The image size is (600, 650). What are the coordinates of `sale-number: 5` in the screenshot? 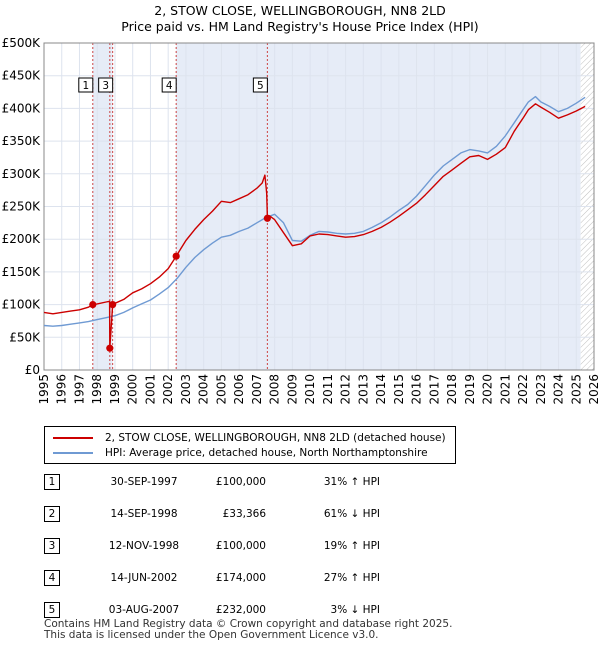 It's located at (52, 610).